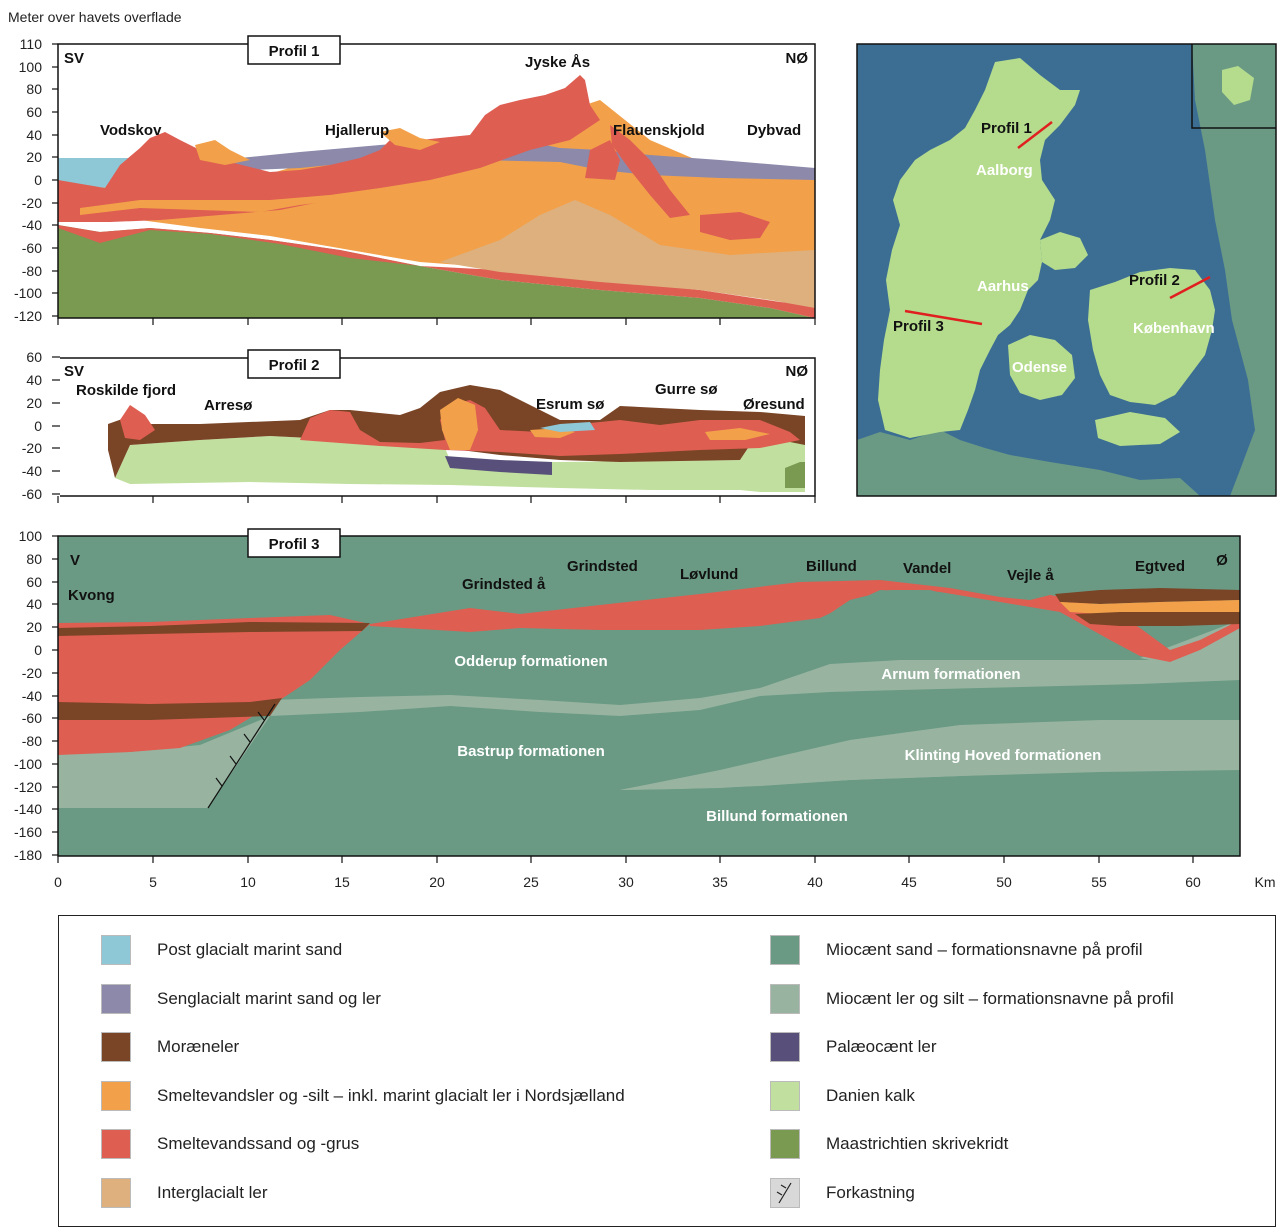 Image resolution: width=1284 pixels, height=1229 pixels. Describe the element at coordinates (943, 317) in the screenshot. I see `map-profile-3-line` at that location.